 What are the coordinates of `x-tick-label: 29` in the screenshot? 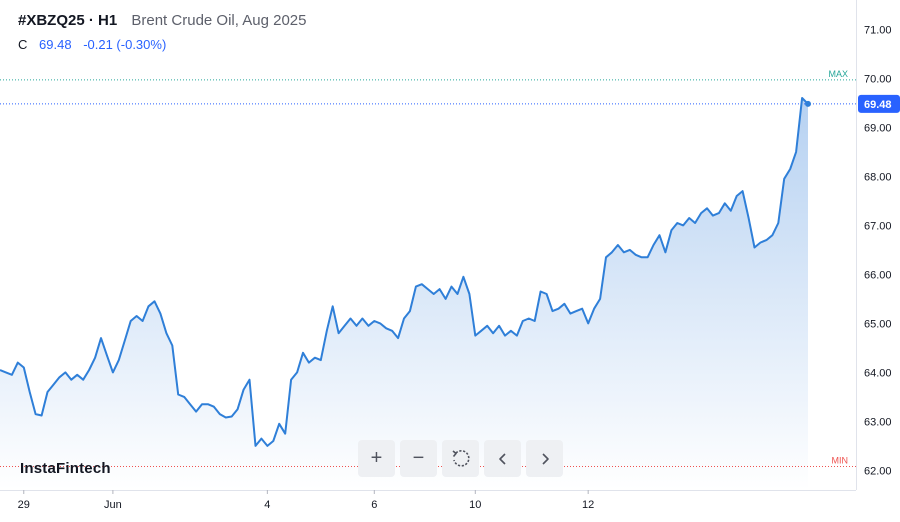 It's located at (24, 505).